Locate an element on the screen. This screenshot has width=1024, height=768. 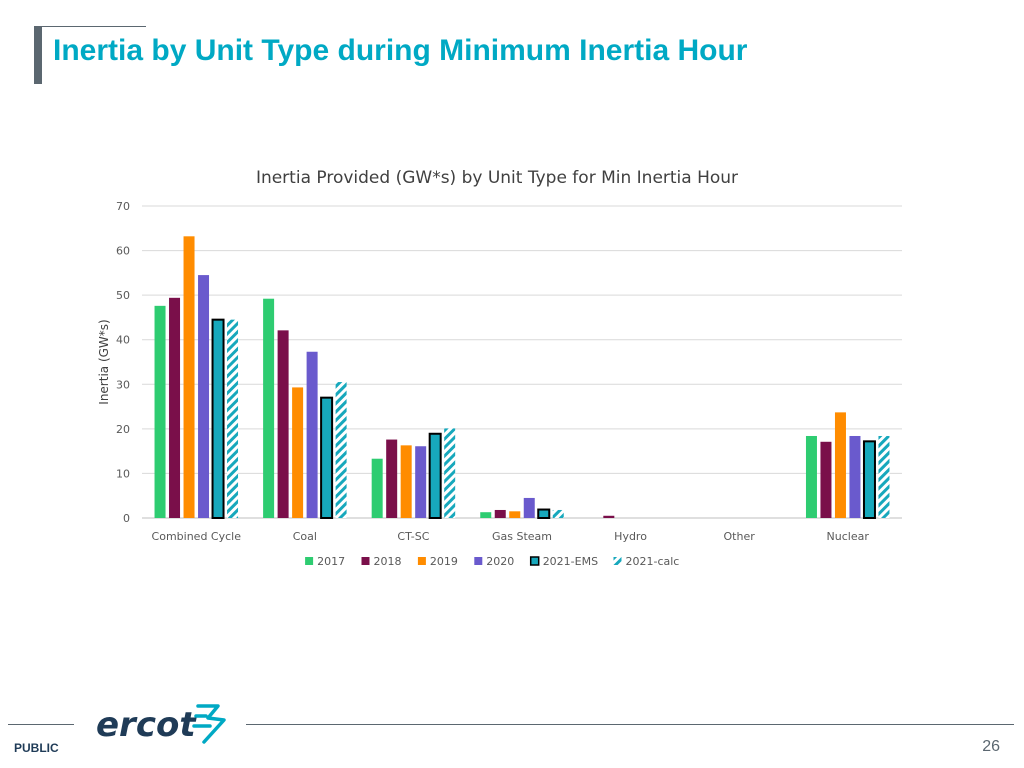
title-accent-bar is located at coordinates (38, 55).